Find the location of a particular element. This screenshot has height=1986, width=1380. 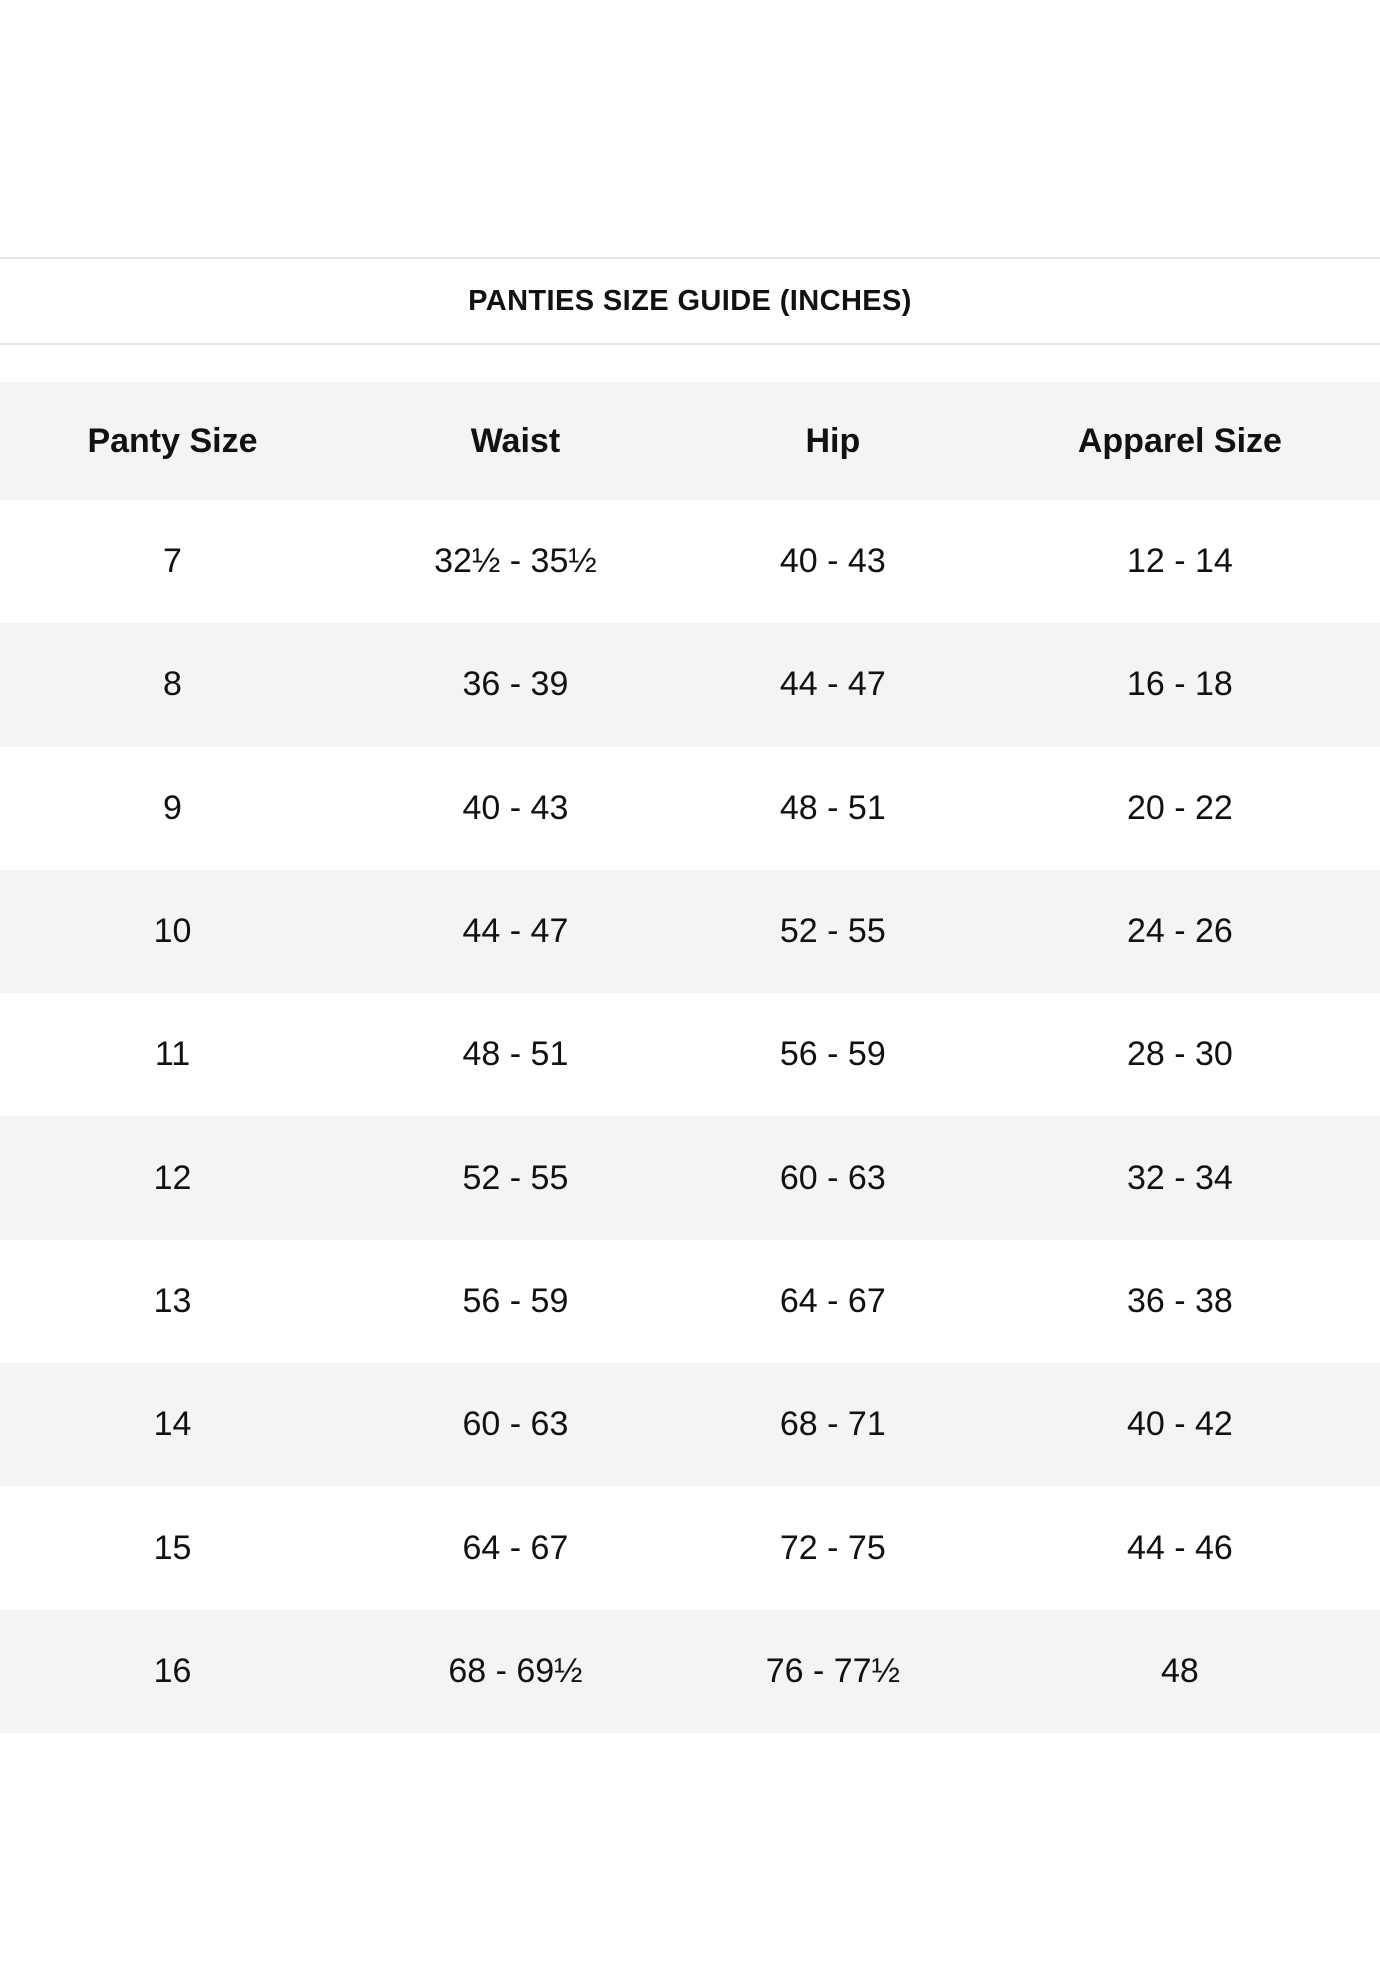

divider-above-title is located at coordinates (690, 258).